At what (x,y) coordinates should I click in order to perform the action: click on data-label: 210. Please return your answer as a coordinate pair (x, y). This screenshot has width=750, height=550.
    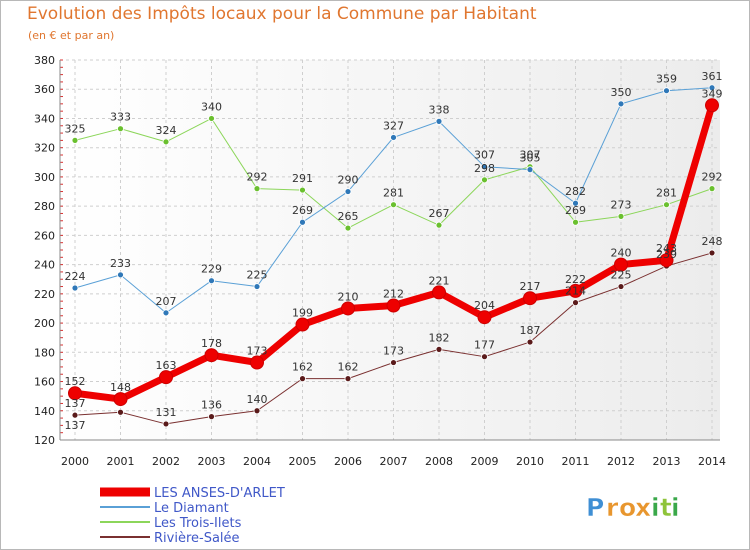
    Looking at the image, I should click on (348, 296).